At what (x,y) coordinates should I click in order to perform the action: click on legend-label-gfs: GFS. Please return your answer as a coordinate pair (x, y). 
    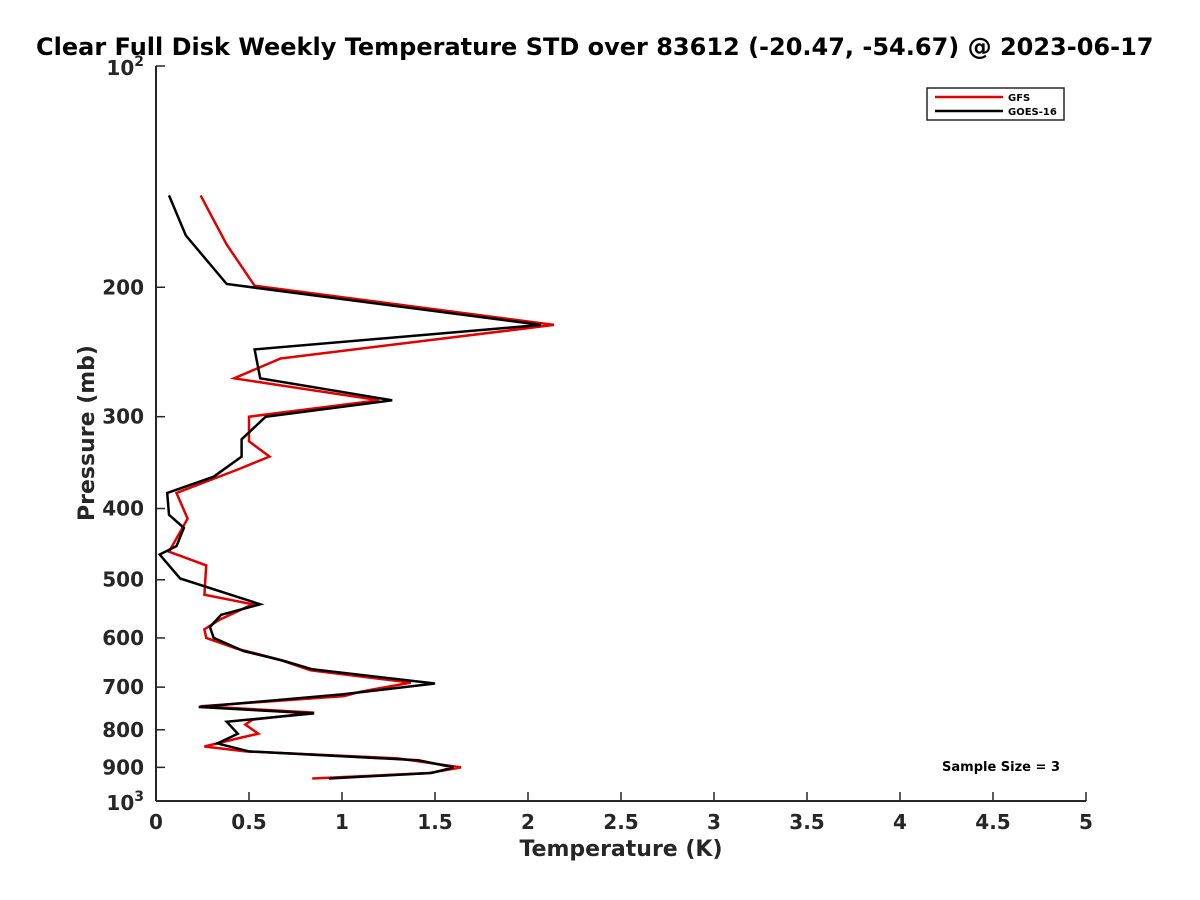
    Looking at the image, I should click on (1019, 98).